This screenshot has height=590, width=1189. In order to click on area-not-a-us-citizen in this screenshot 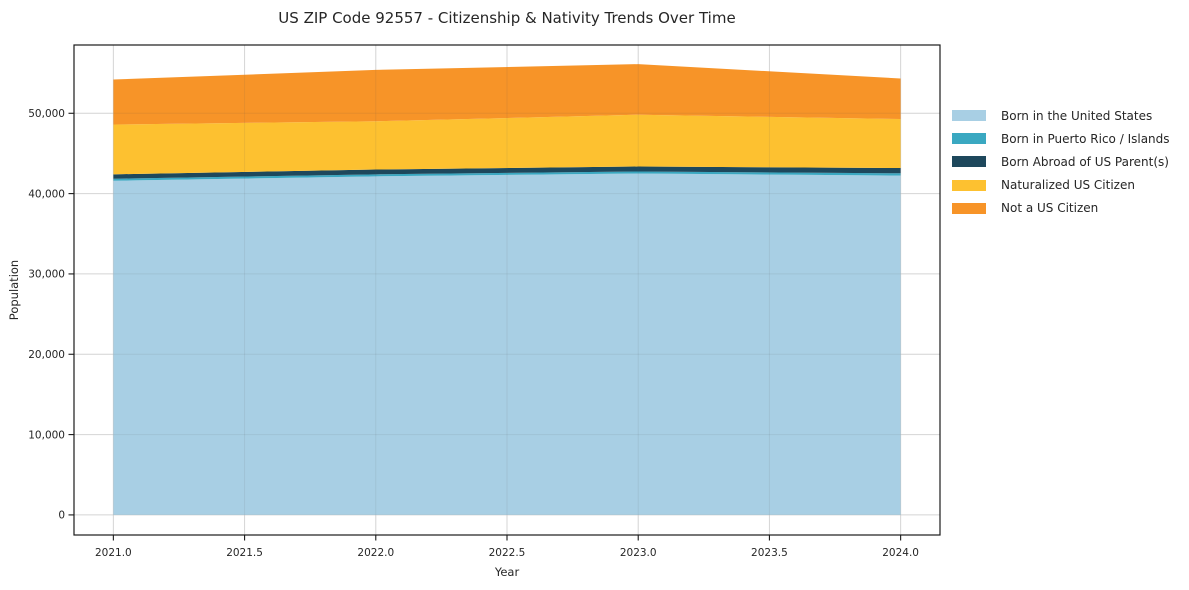, I will do `click(507, 94)`.